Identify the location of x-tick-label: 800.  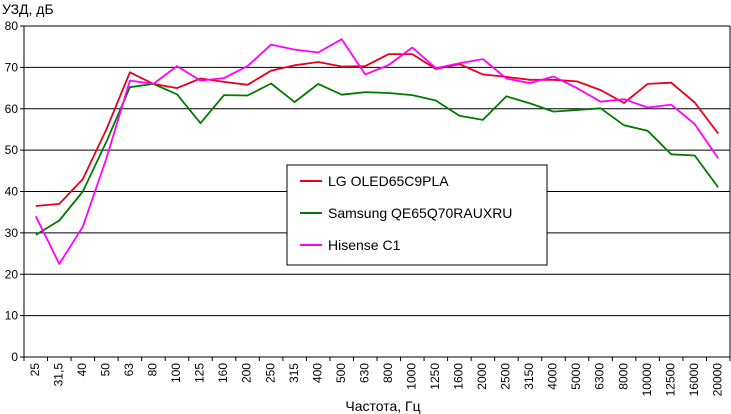
(388, 373).